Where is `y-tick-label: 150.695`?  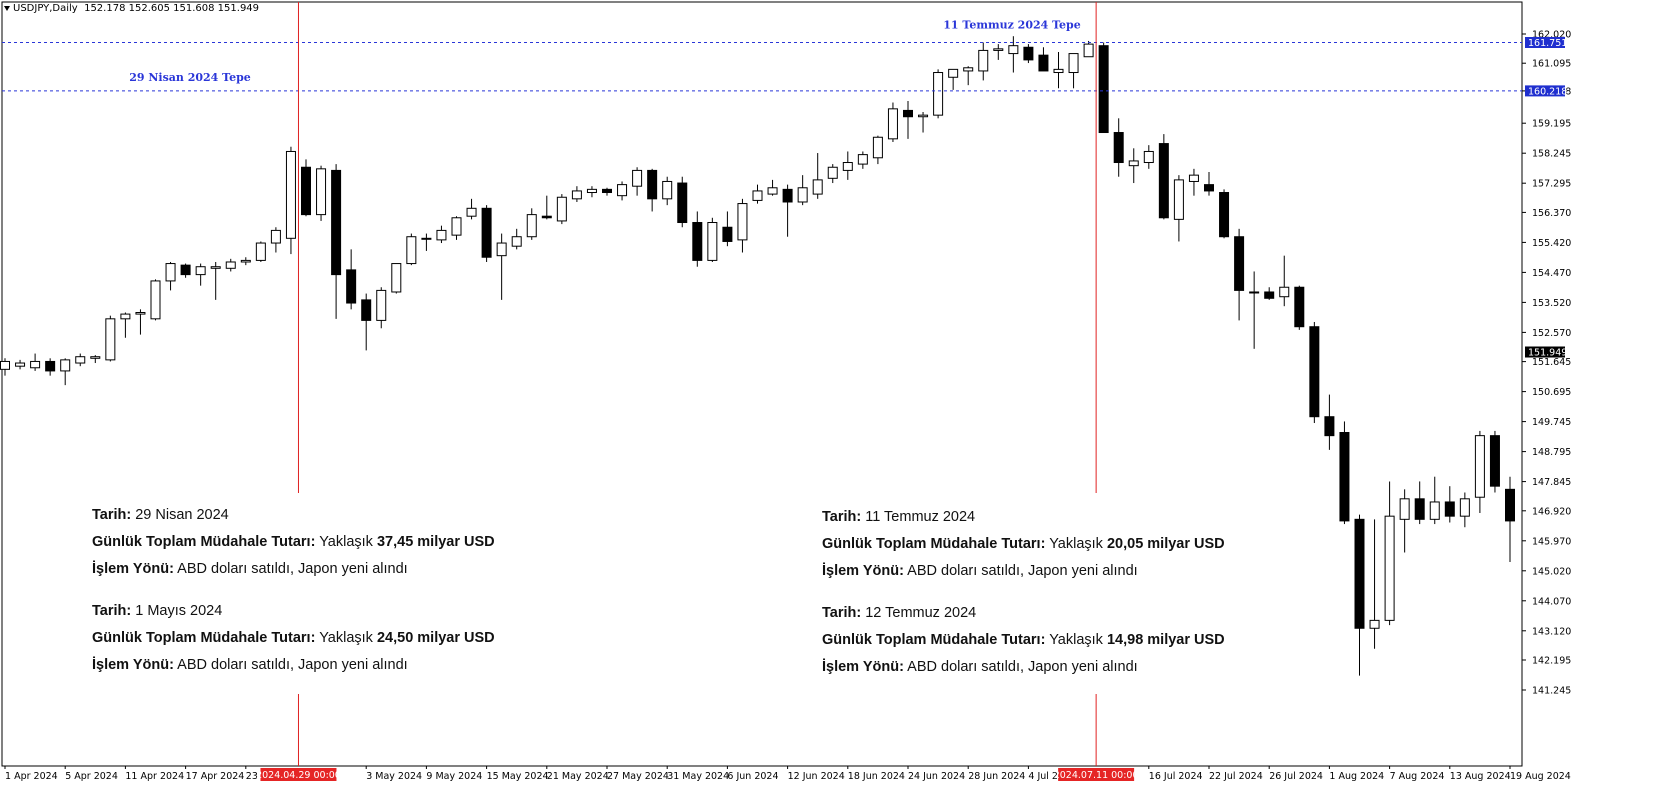 y-tick-label: 150.695 is located at coordinates (1551, 392).